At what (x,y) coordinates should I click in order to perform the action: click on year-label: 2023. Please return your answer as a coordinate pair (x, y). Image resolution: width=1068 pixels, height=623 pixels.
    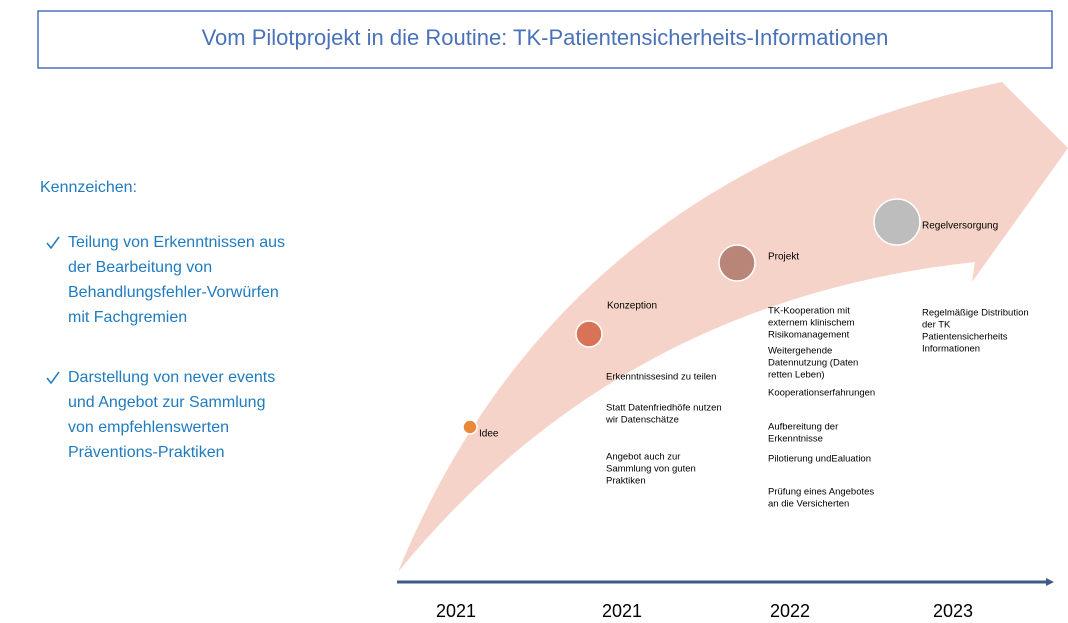
    Looking at the image, I should click on (953, 611).